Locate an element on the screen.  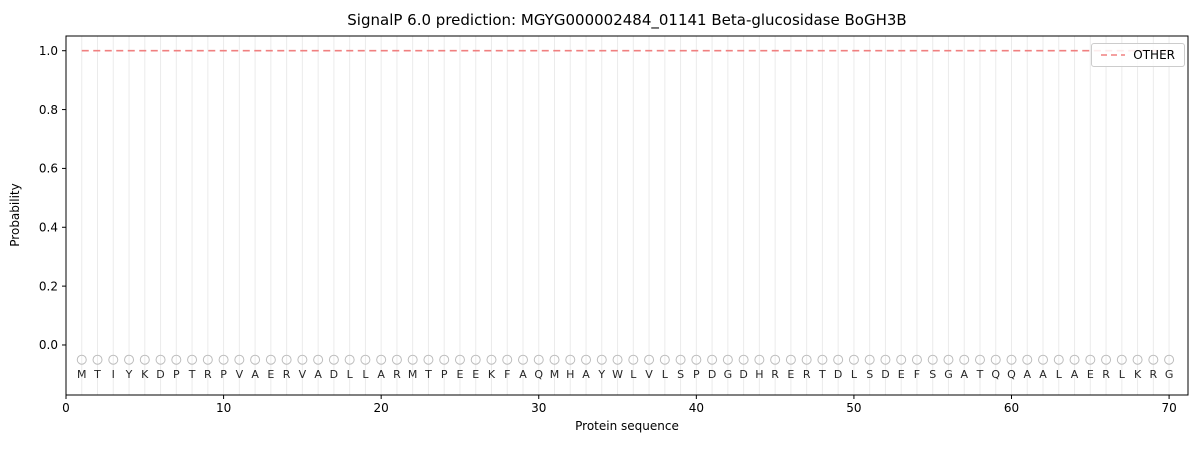
residue-letter: W is located at coordinates (617, 374).